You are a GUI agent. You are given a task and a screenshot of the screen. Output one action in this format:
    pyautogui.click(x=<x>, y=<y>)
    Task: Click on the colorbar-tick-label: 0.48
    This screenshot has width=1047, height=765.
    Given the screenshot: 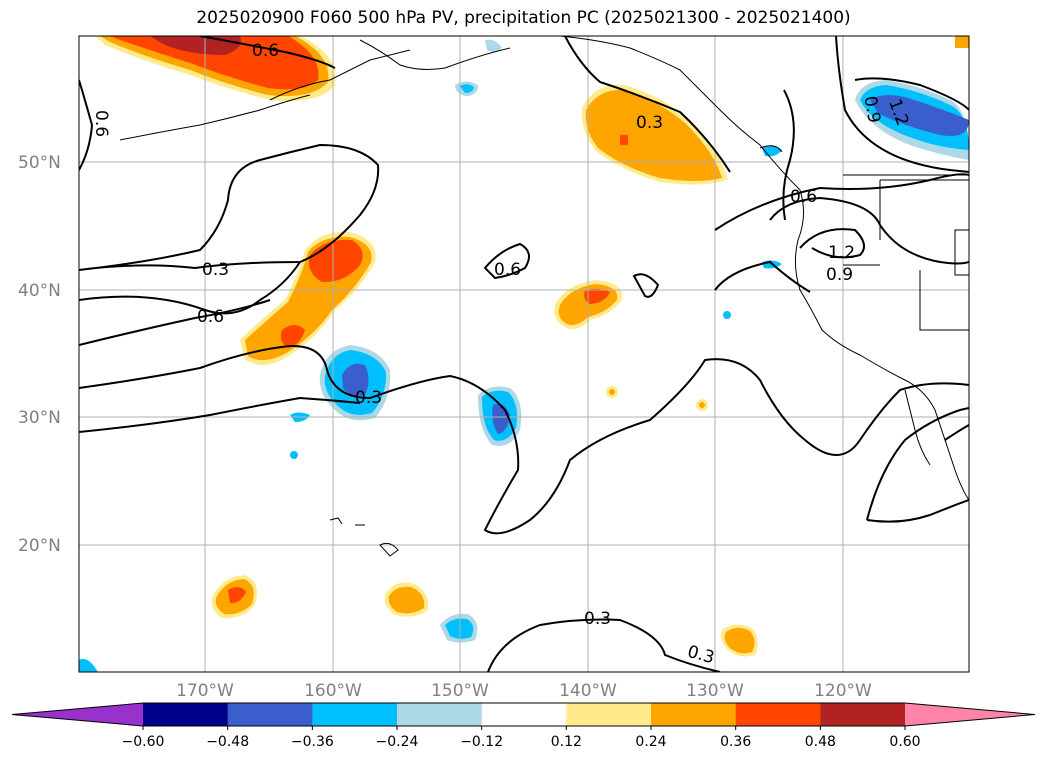 What is the action you would take?
    pyautogui.click(x=820, y=742)
    